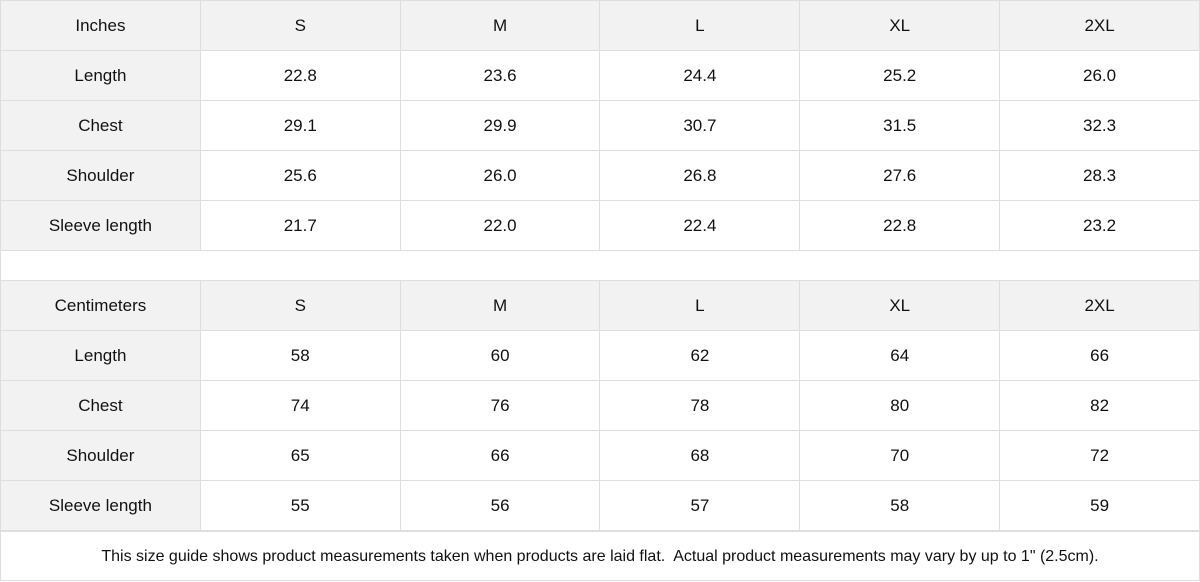 This screenshot has width=1200, height=582. I want to click on table-row: Length 58 60 62 64 66, so click(600, 355).